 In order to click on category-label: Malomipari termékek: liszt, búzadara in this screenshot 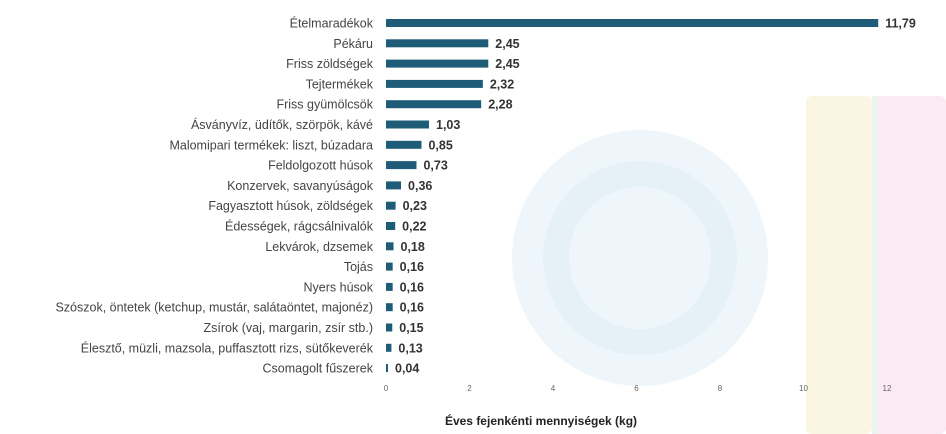, I will do `click(271, 145)`.